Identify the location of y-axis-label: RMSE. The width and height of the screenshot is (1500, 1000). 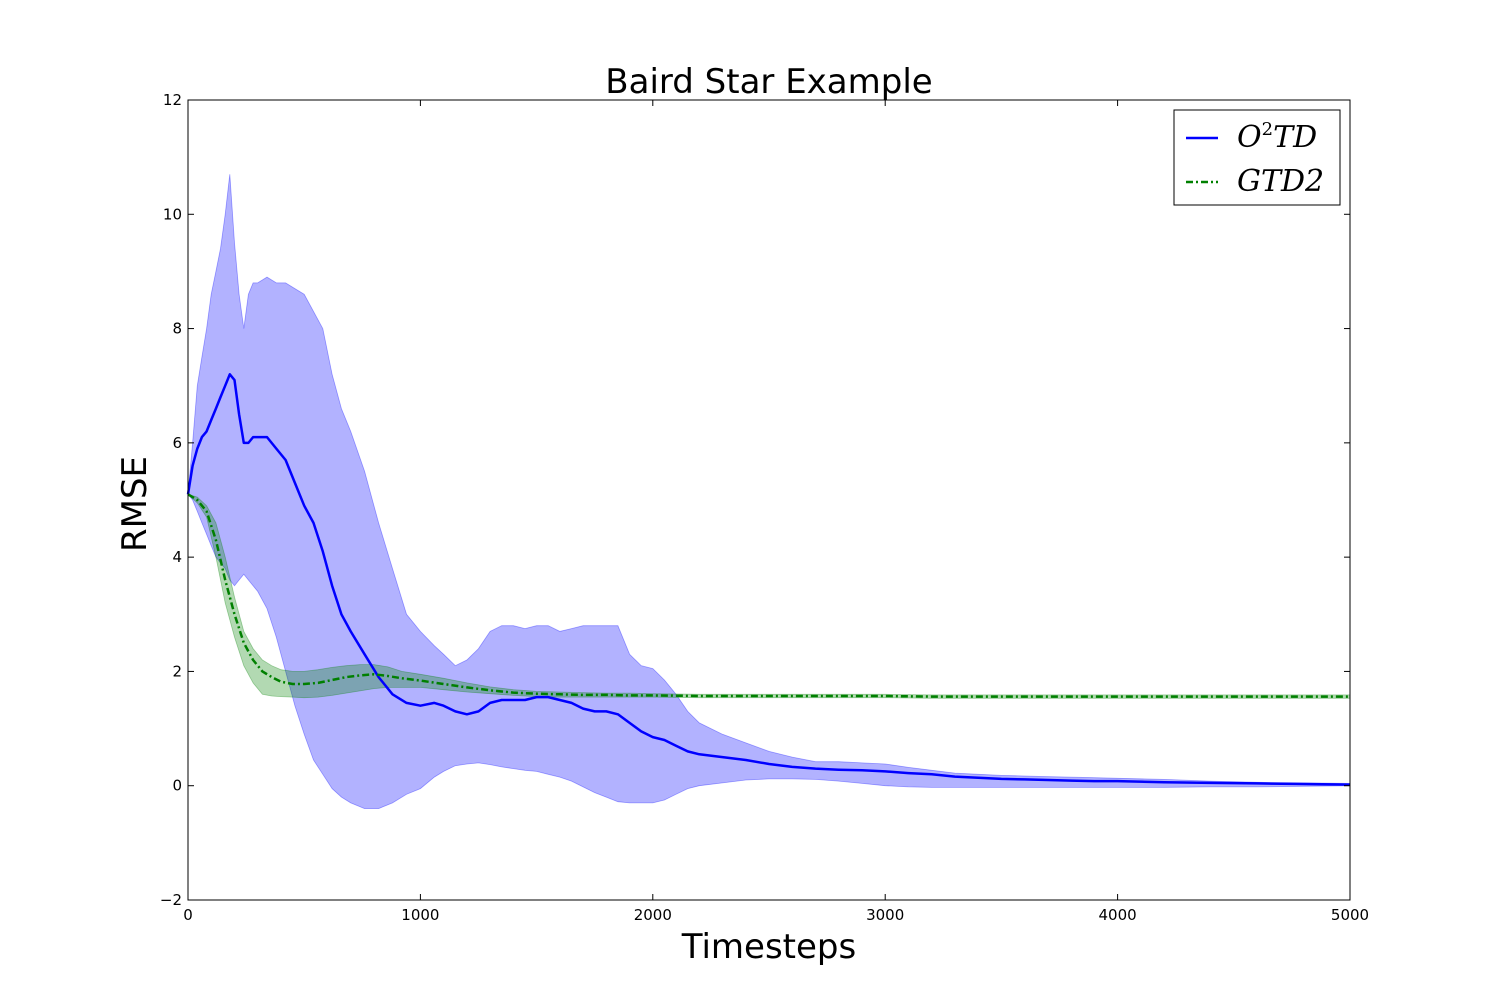
(135, 504).